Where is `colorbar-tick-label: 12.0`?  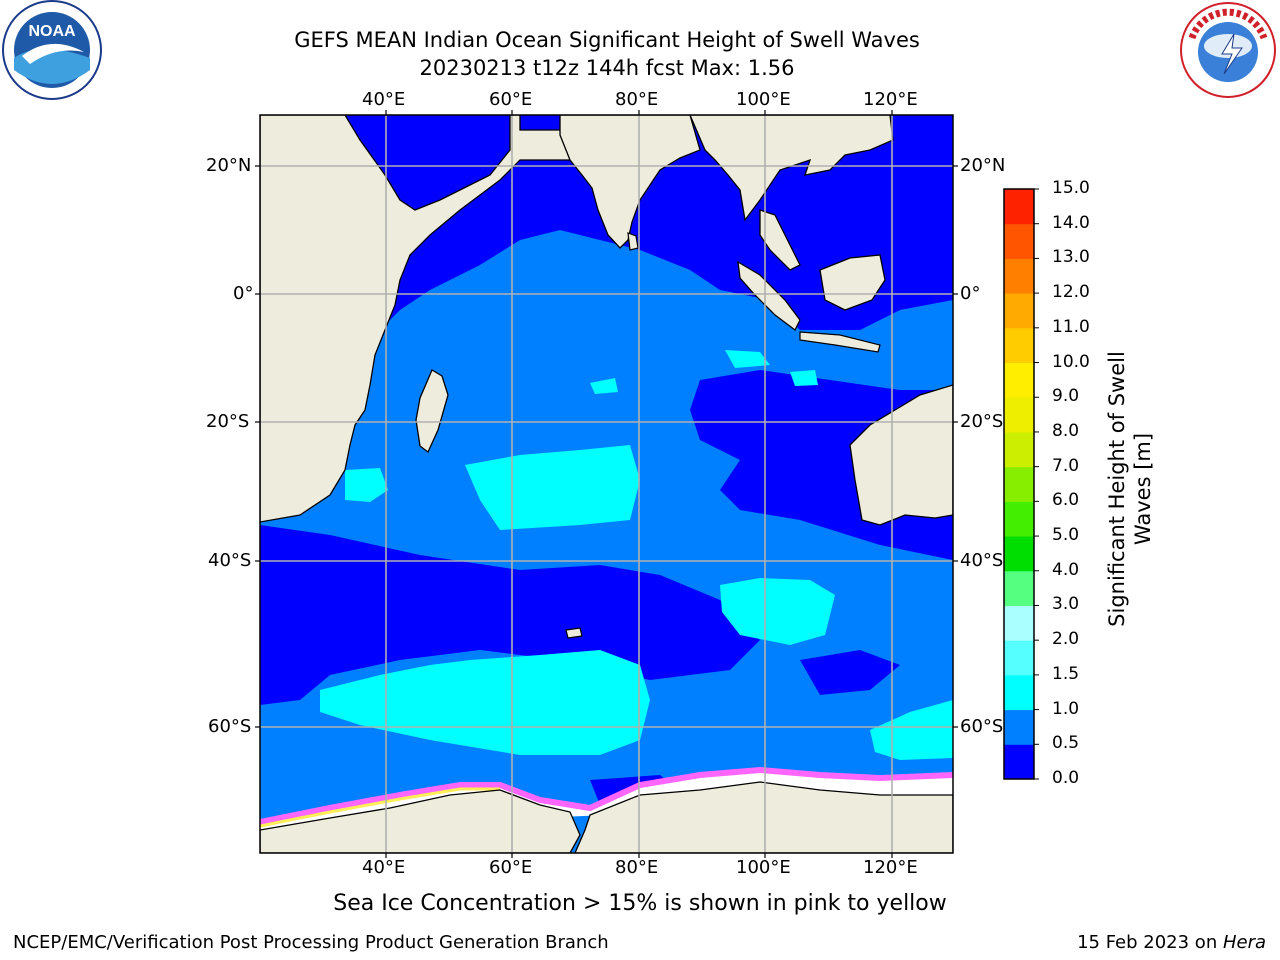
colorbar-tick-label: 12.0 is located at coordinates (1071, 292).